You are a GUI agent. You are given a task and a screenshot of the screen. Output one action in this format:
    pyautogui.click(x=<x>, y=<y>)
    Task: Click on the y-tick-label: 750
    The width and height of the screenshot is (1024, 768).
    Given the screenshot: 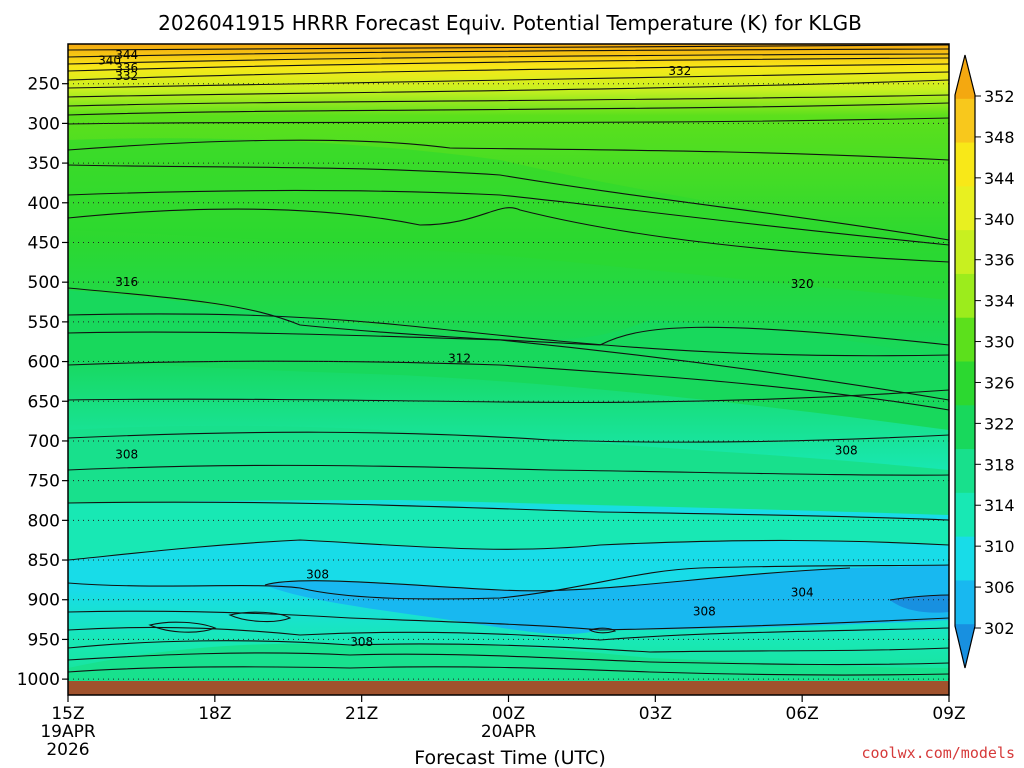 What is the action you would take?
    pyautogui.click(x=44, y=482)
    